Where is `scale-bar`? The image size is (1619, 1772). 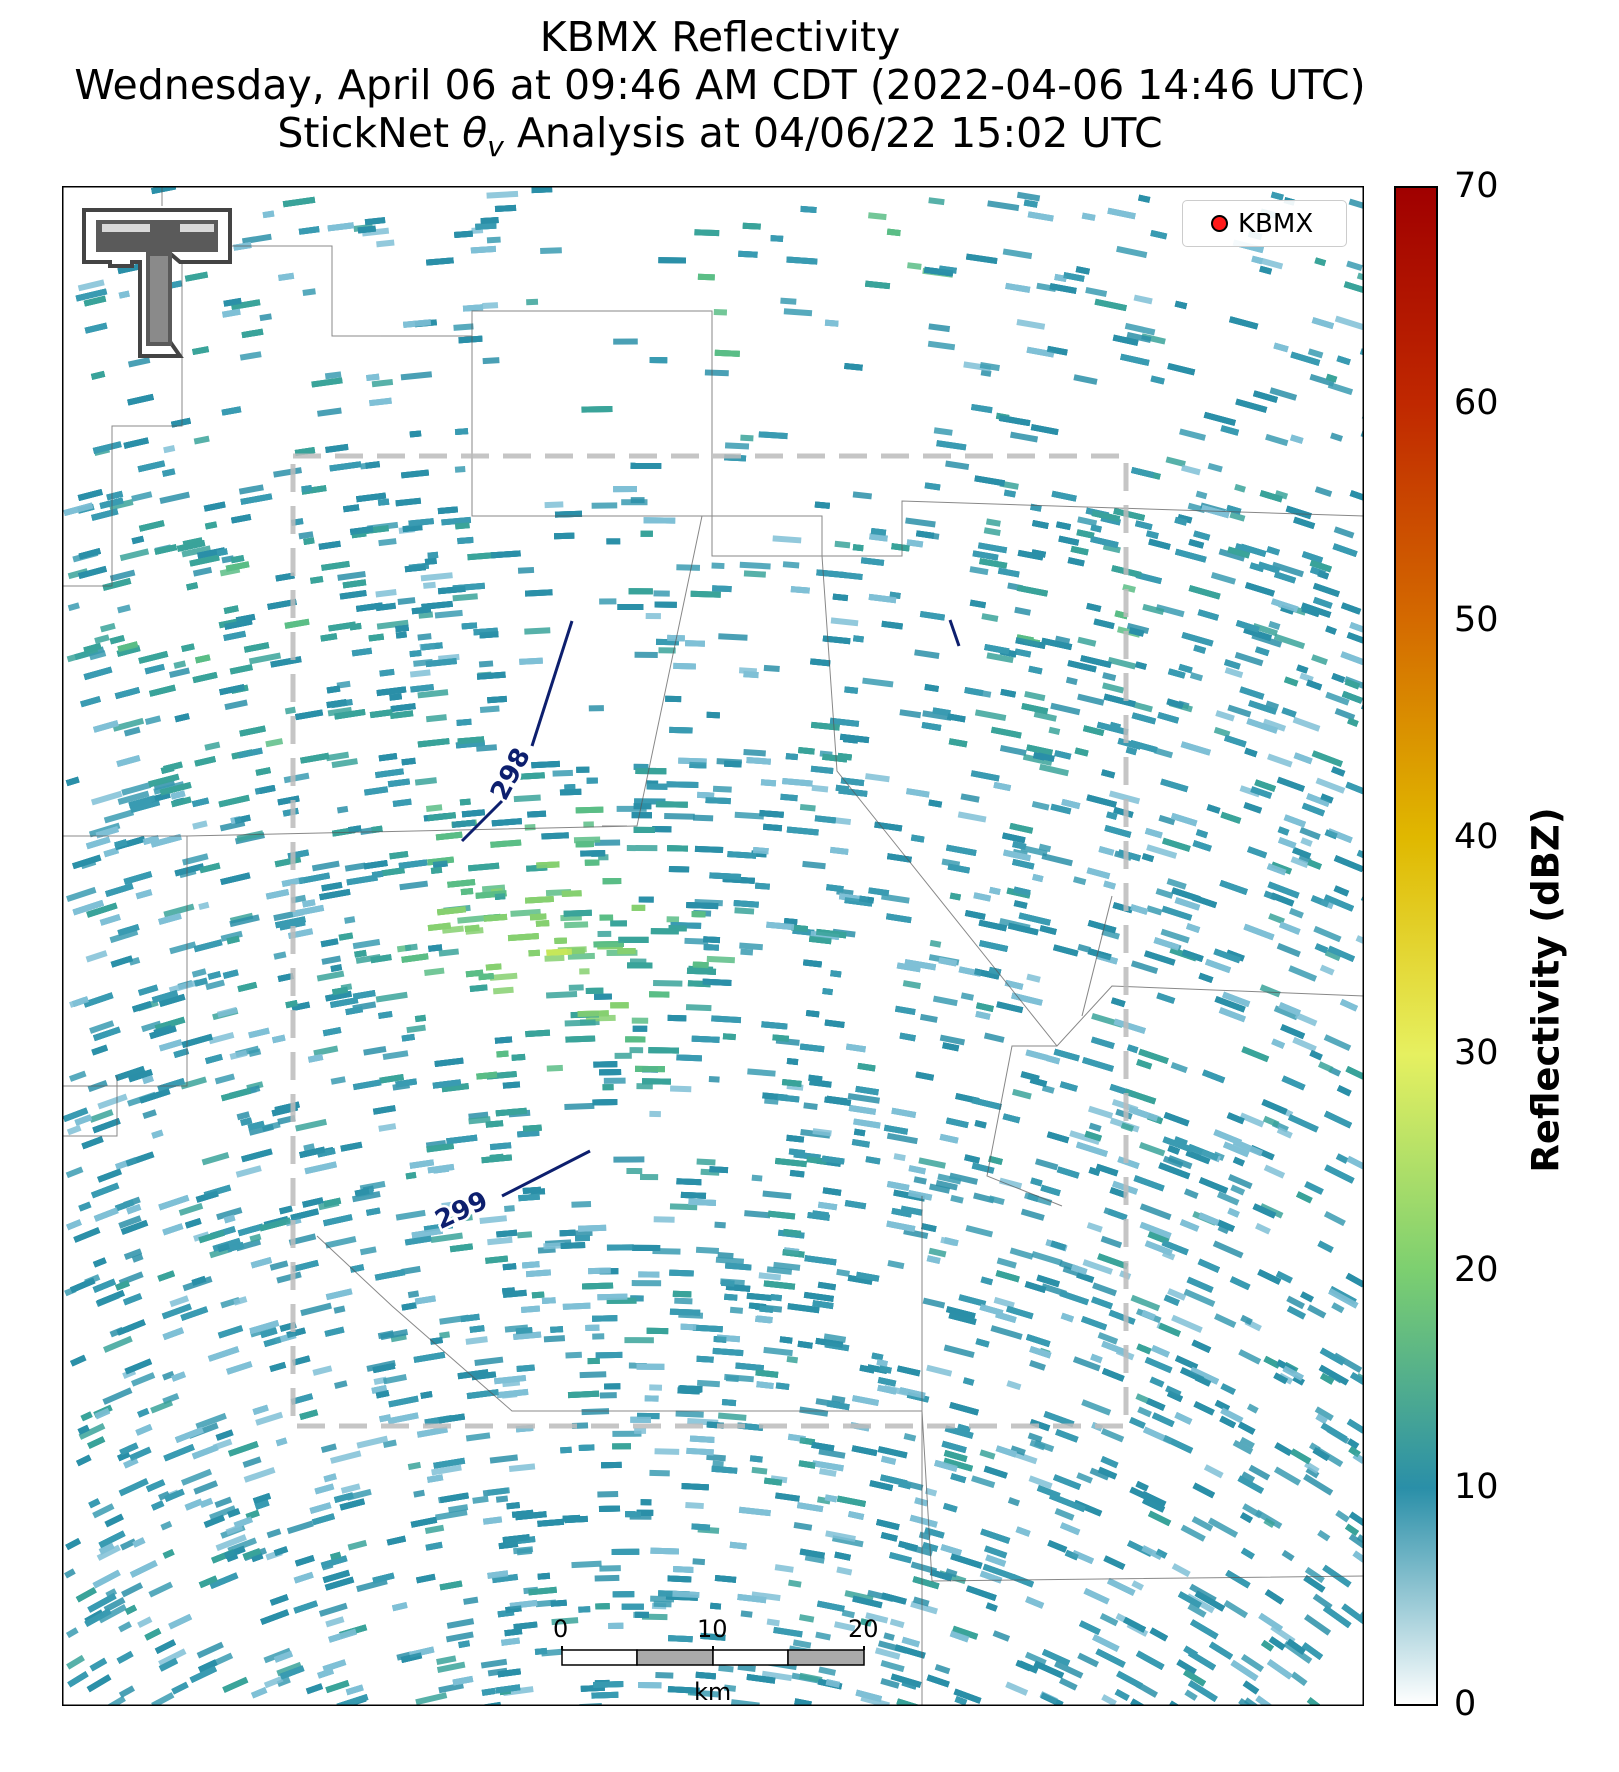
scale-bar is located at coordinates (713, 1656).